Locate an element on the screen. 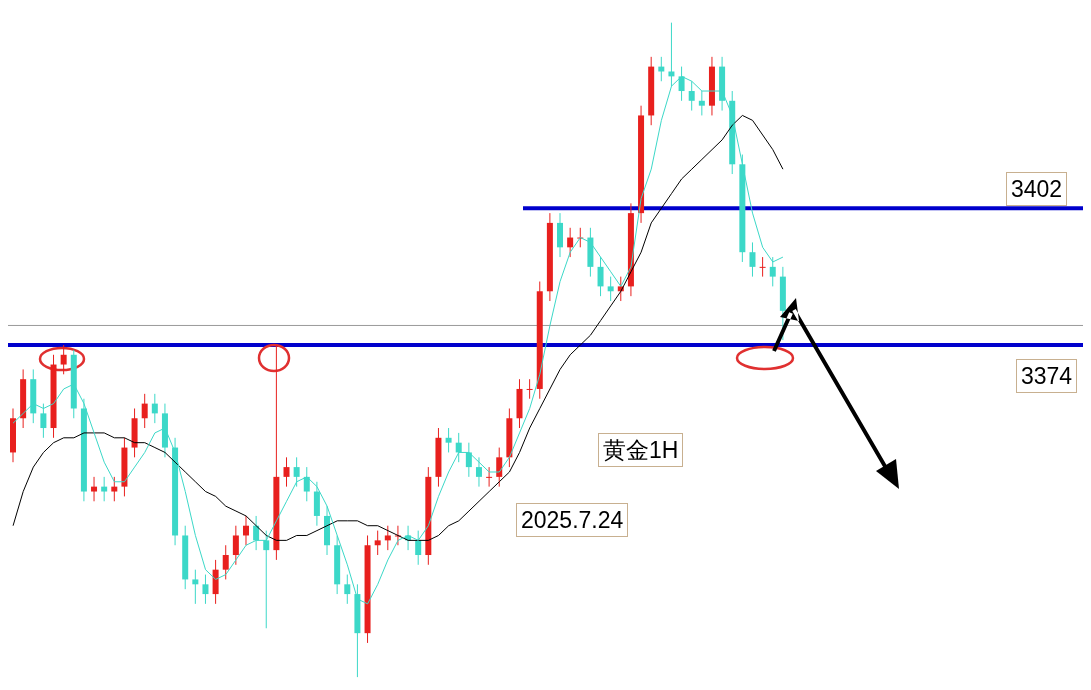 This screenshot has width=1091, height=690. ref-line-label: 3402 is located at coordinates (1037, 189).